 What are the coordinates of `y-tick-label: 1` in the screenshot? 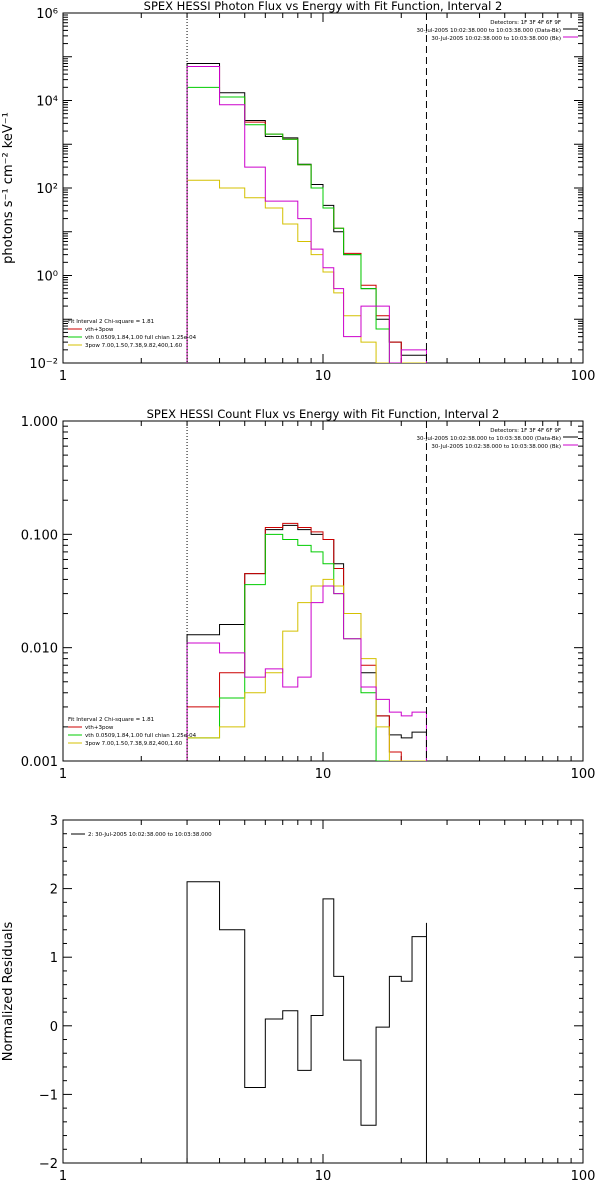 It's located at (54, 958).